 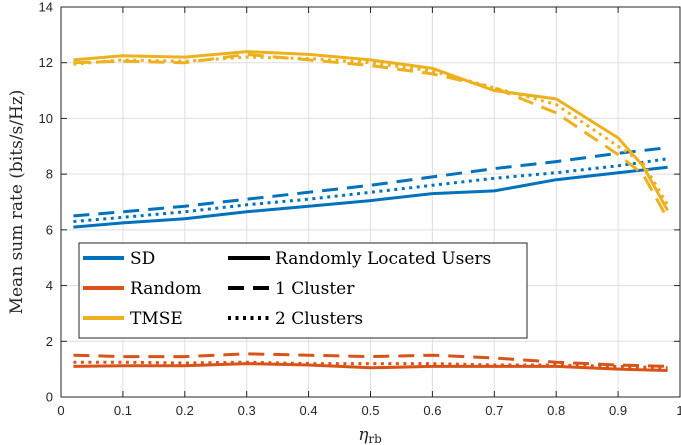 I want to click on y-tick-label: 10, so click(x=46, y=118).